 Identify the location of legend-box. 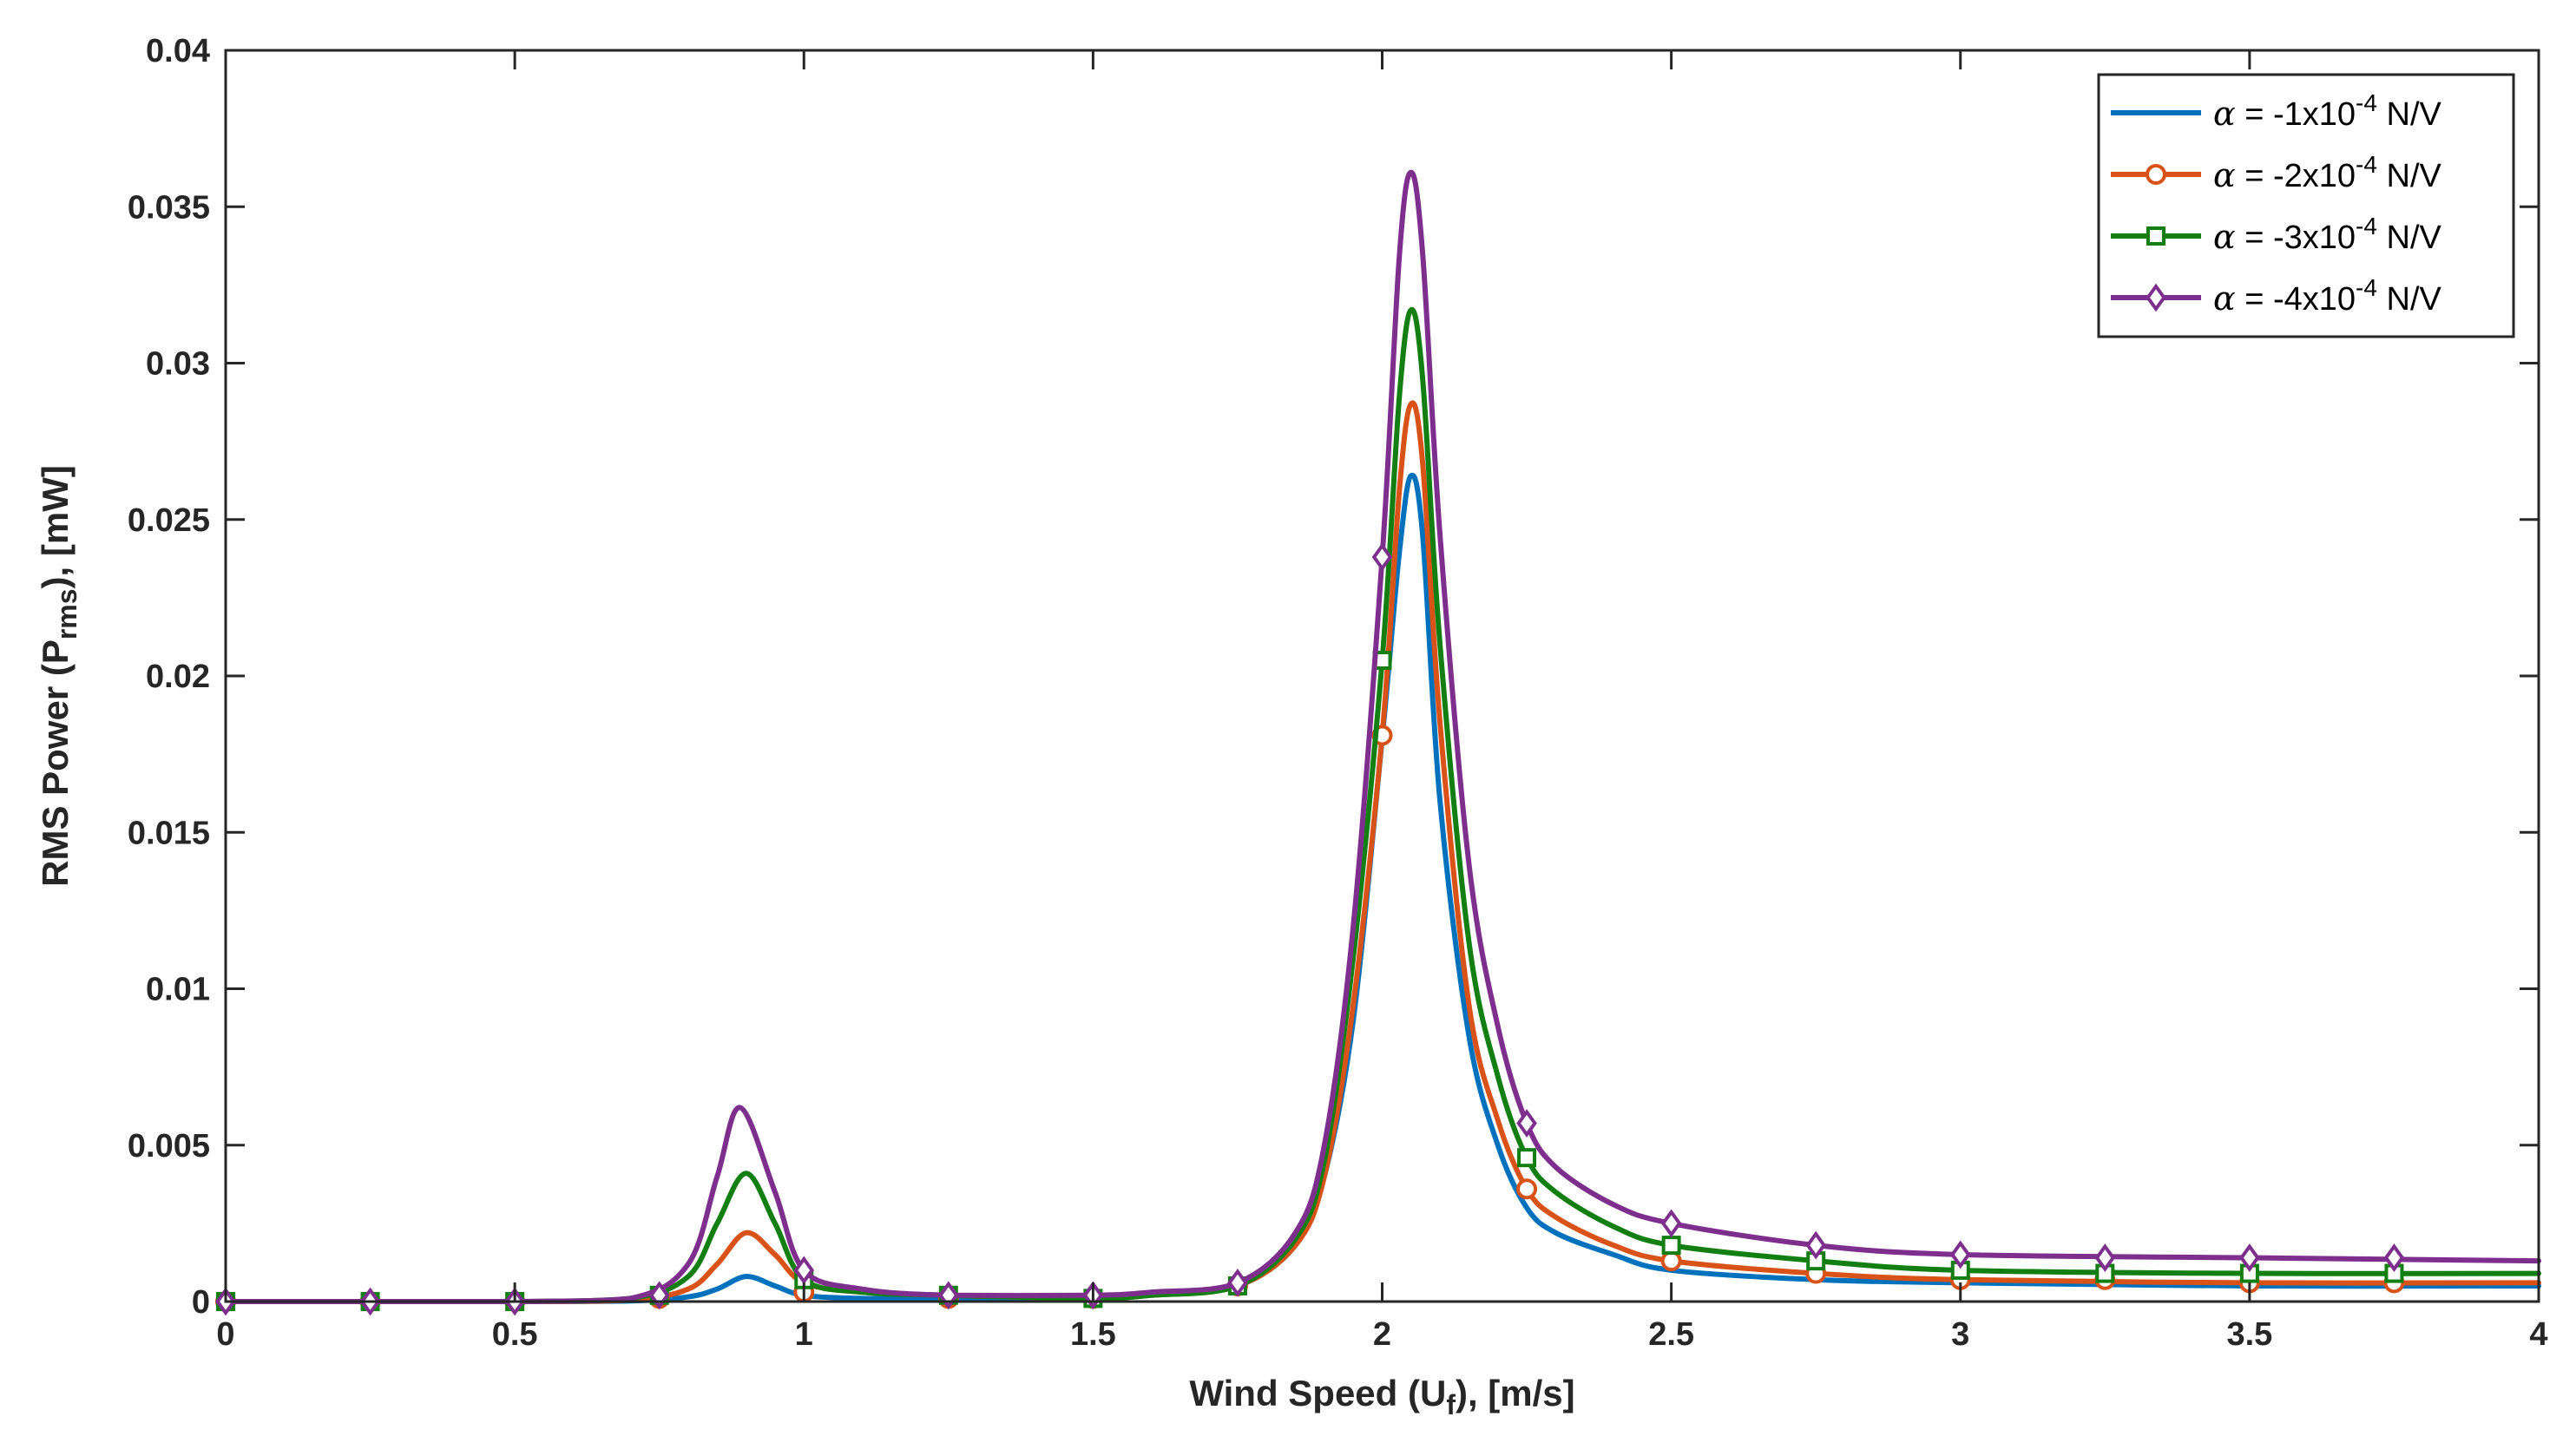
(2306, 205).